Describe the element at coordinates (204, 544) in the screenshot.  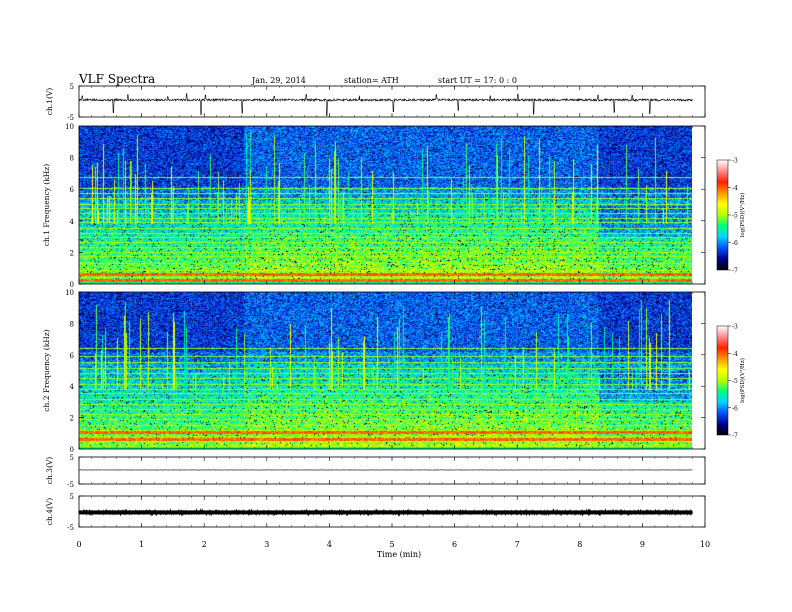
I see `x-tick-label: 2` at that location.